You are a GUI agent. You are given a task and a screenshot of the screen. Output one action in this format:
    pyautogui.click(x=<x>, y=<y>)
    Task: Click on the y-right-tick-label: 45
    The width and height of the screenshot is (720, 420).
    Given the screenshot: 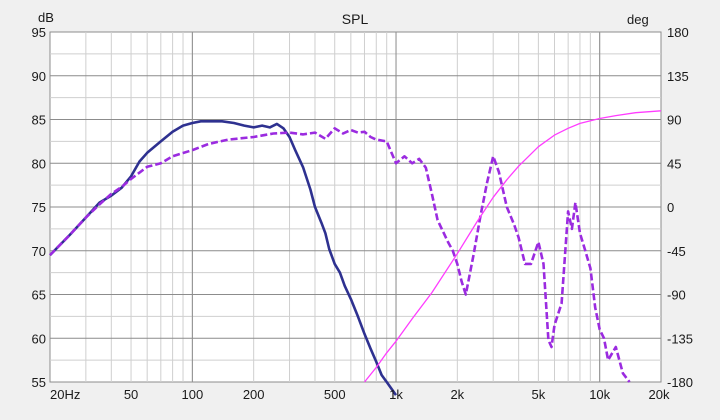 What is the action you would take?
    pyautogui.click(x=674, y=163)
    